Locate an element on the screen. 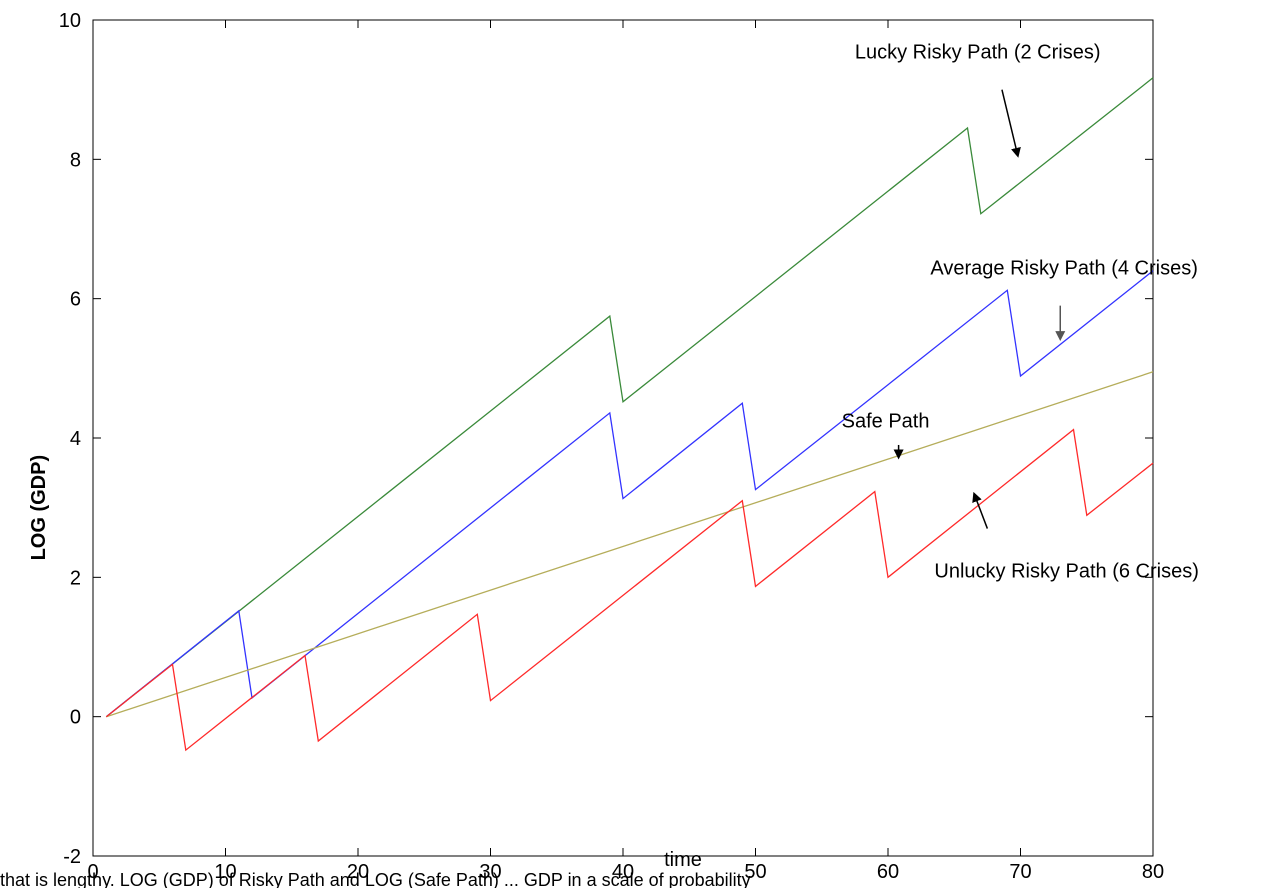  y-tick-label: 8 is located at coordinates (75, 160).